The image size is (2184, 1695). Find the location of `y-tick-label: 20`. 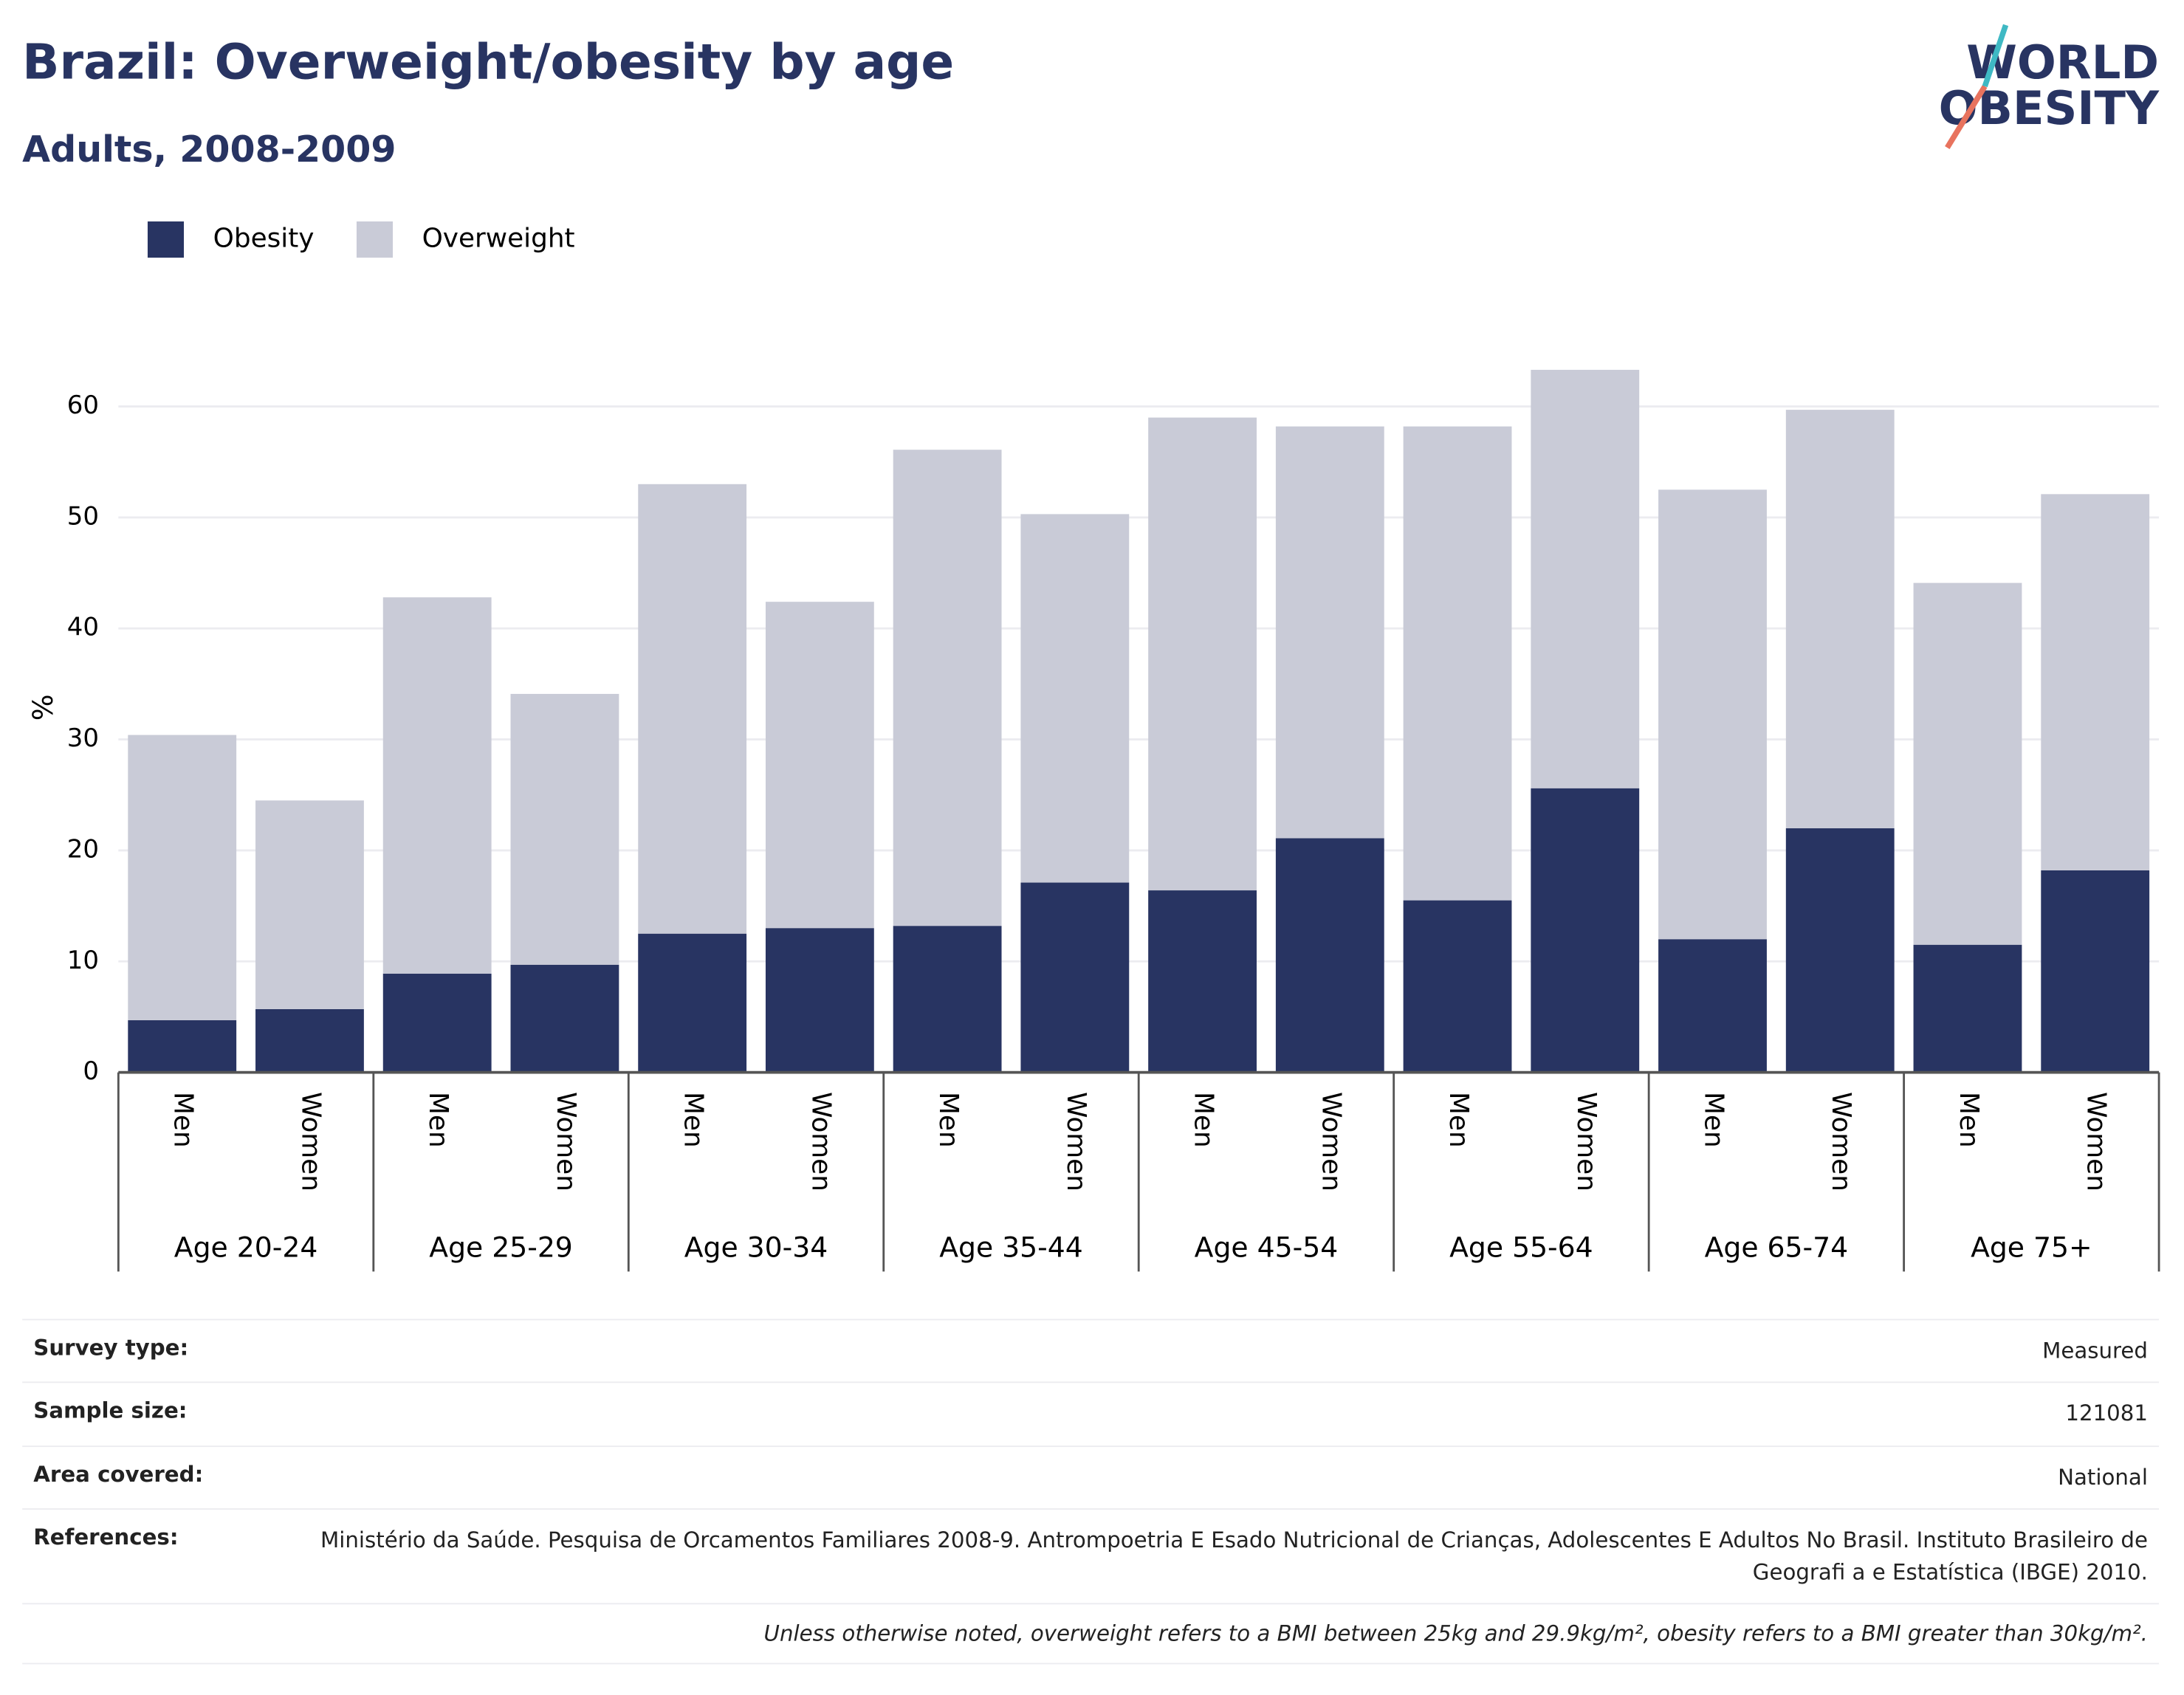

y-tick-label: 20 is located at coordinates (83, 849).